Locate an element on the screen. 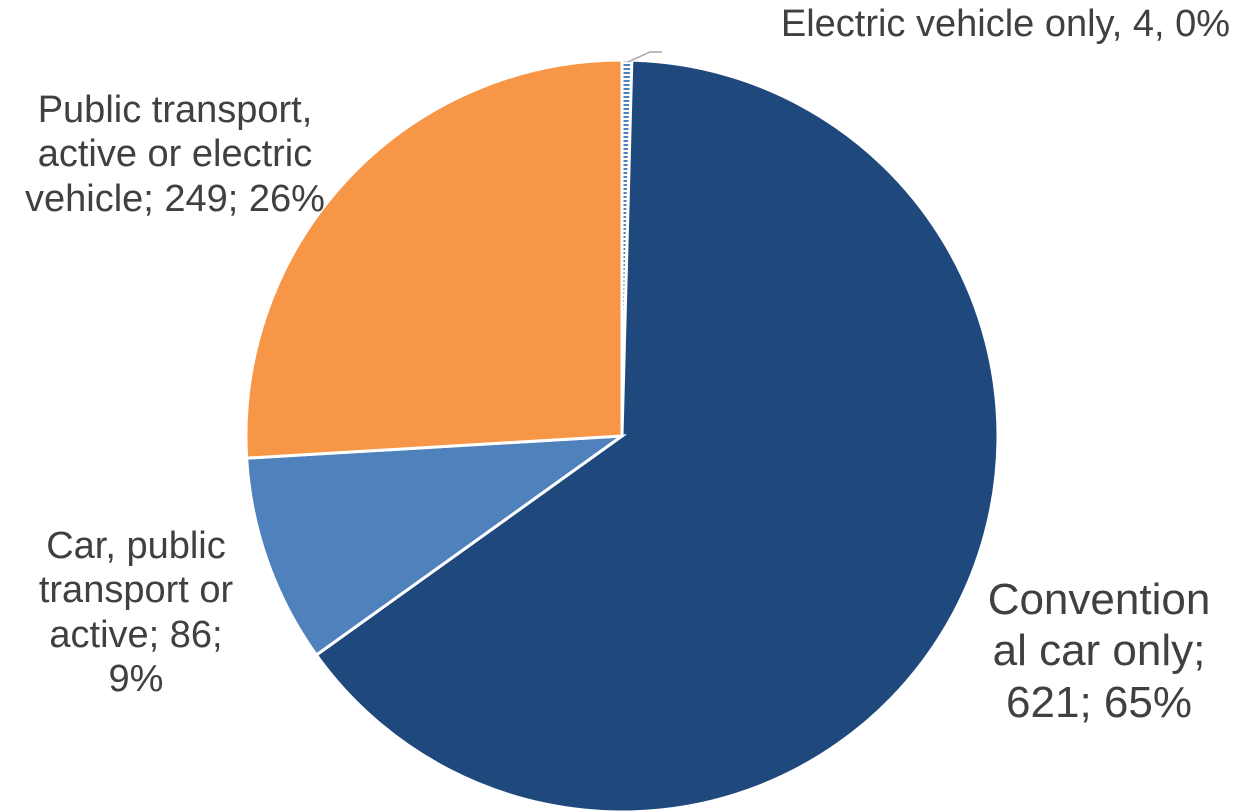 The width and height of the screenshot is (1235, 812). slice-label-conventional-car: Convention al car only; 621; 65% is located at coordinates (1099, 651).